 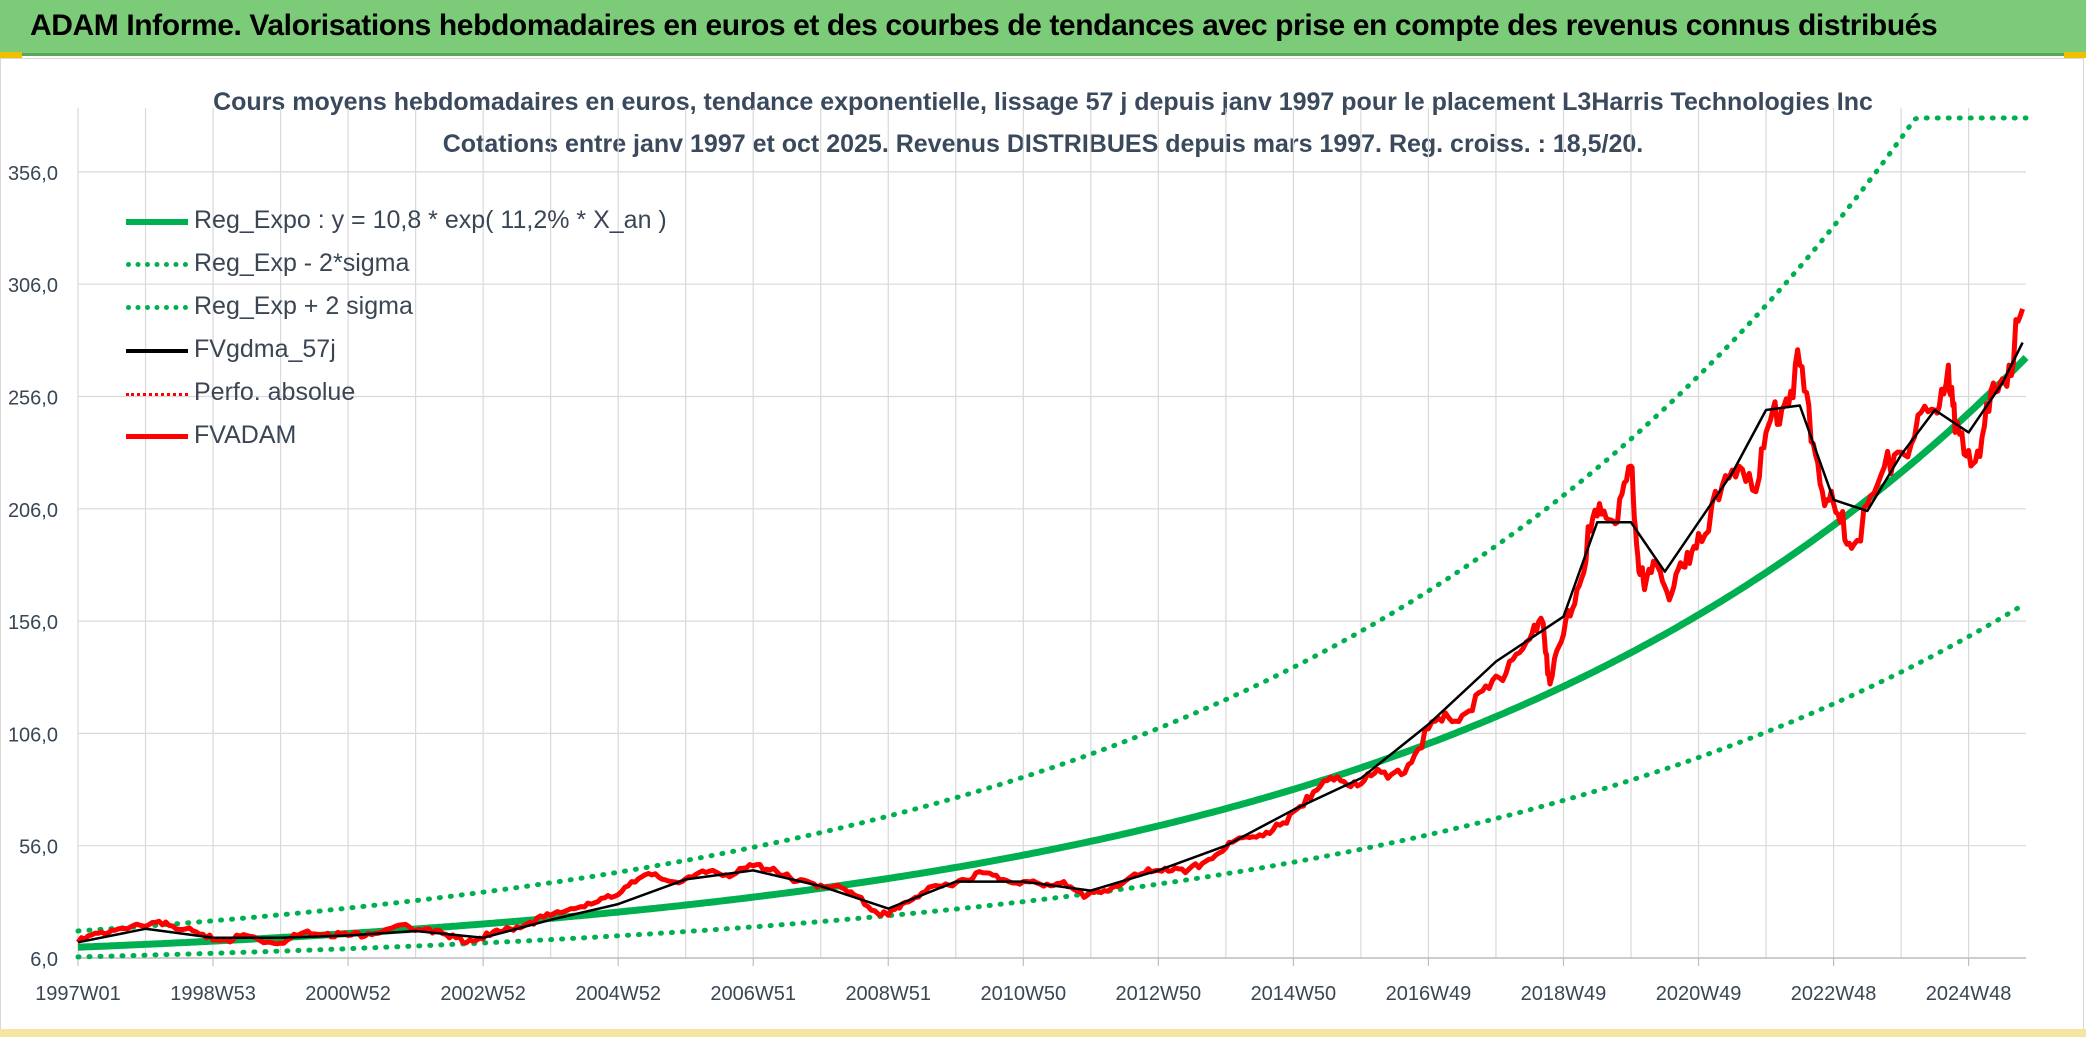 I want to click on x-tick-label: 2000W52, so click(x=348, y=994).